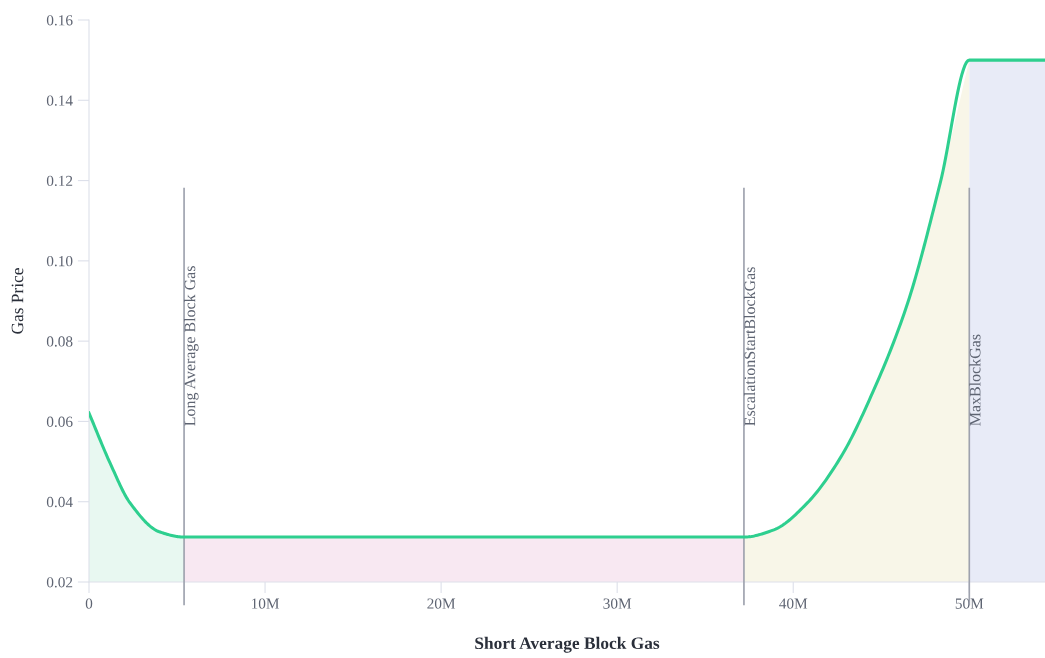  Describe the element at coordinates (59, 341) in the screenshot. I see `y-tick-label: 0.08` at that location.